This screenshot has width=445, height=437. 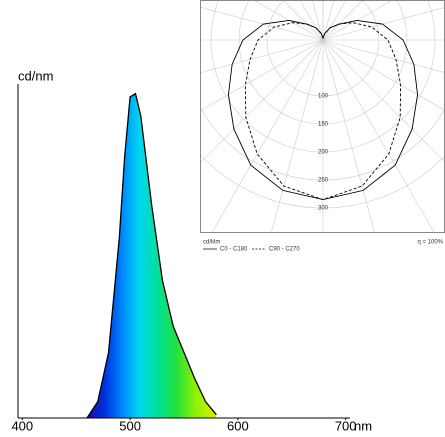 I want to click on legend-label: C90 - C270, so click(x=284, y=250).